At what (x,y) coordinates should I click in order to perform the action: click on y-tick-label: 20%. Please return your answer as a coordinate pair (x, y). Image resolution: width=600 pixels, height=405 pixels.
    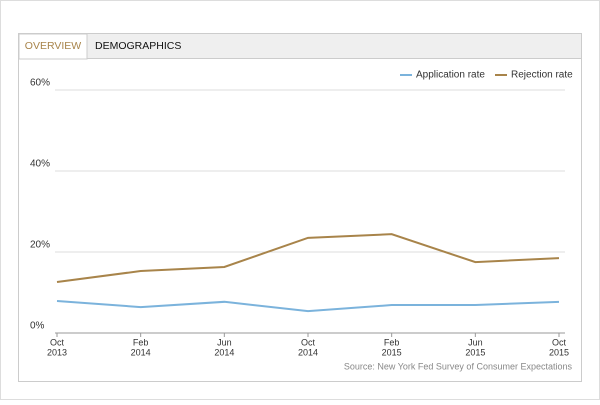
    Looking at the image, I should click on (40, 245).